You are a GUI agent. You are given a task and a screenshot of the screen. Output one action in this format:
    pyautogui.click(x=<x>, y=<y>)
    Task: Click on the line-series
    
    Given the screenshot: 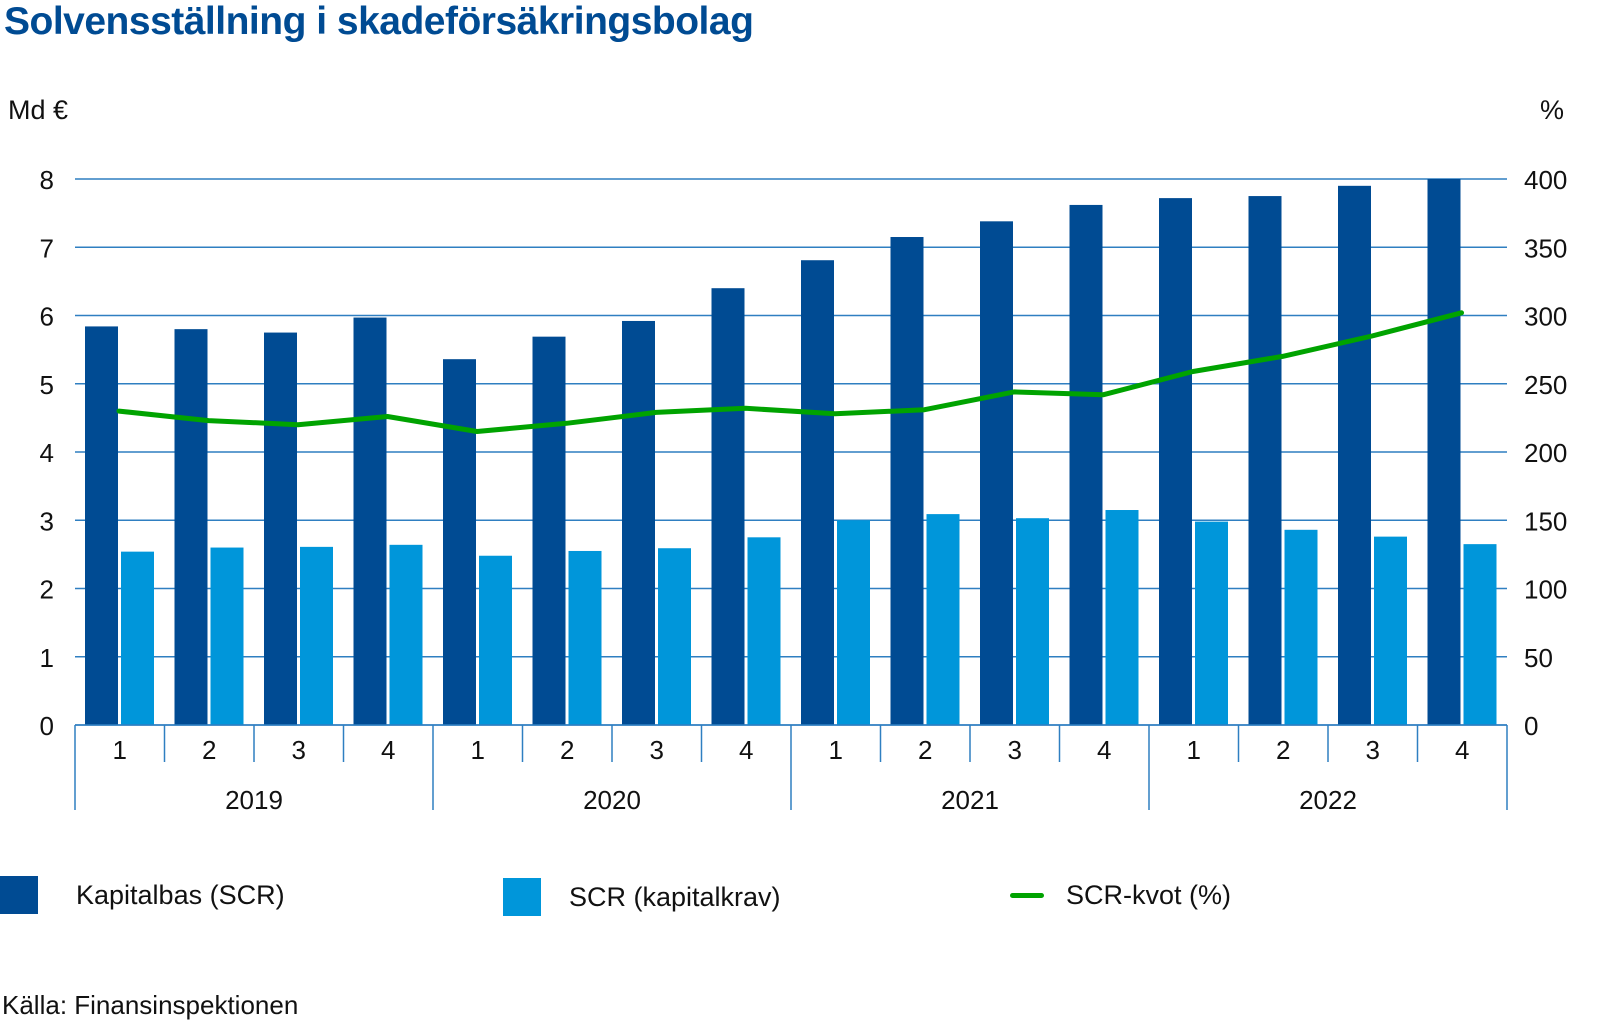 What is the action you would take?
    pyautogui.click(x=790, y=372)
    